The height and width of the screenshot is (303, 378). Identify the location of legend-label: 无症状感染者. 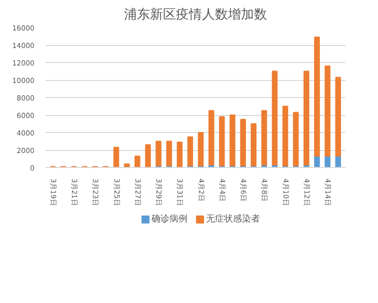
(233, 219).